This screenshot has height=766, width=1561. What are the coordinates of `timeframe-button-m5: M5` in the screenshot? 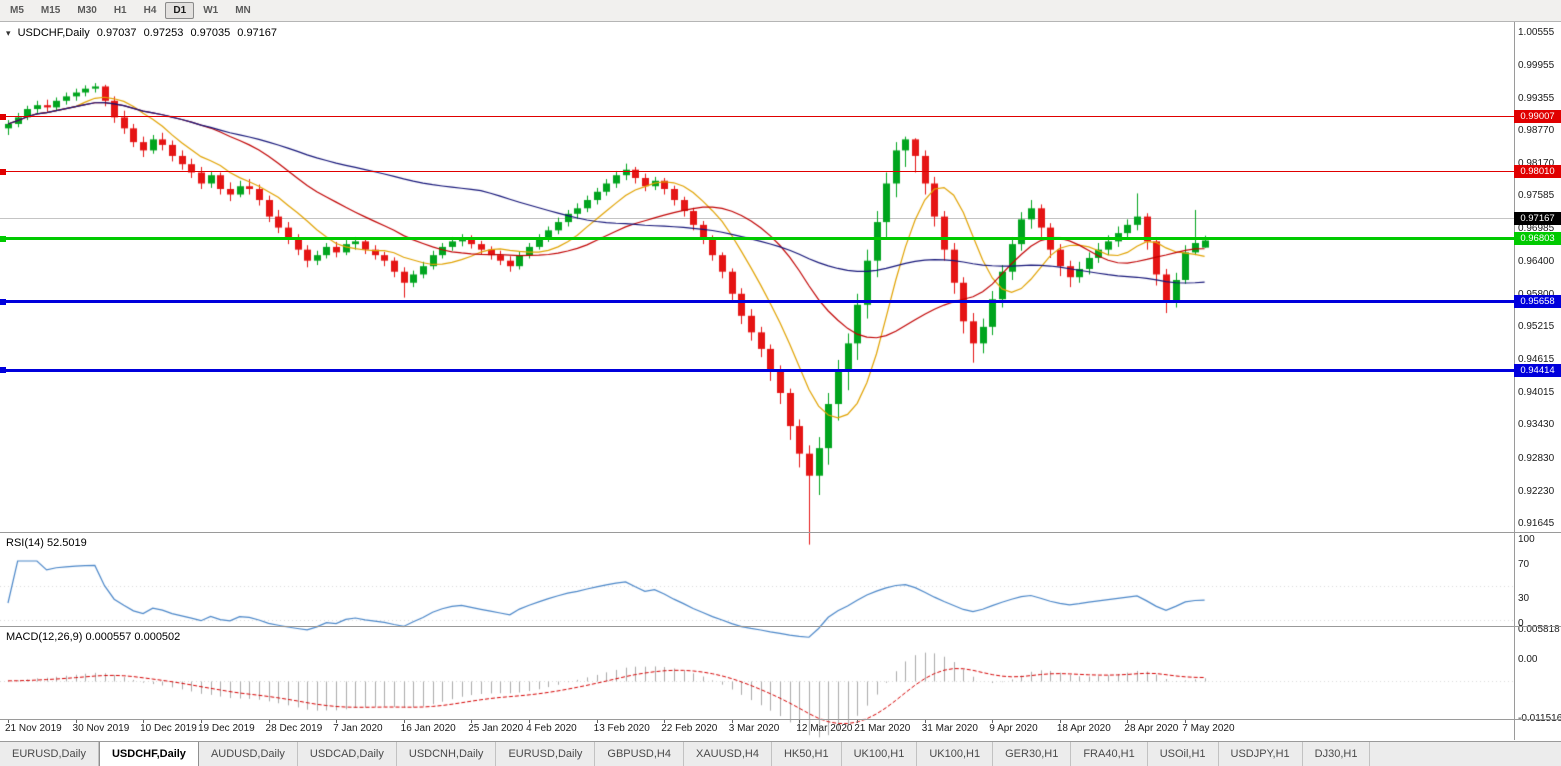 It's located at (17, 10).